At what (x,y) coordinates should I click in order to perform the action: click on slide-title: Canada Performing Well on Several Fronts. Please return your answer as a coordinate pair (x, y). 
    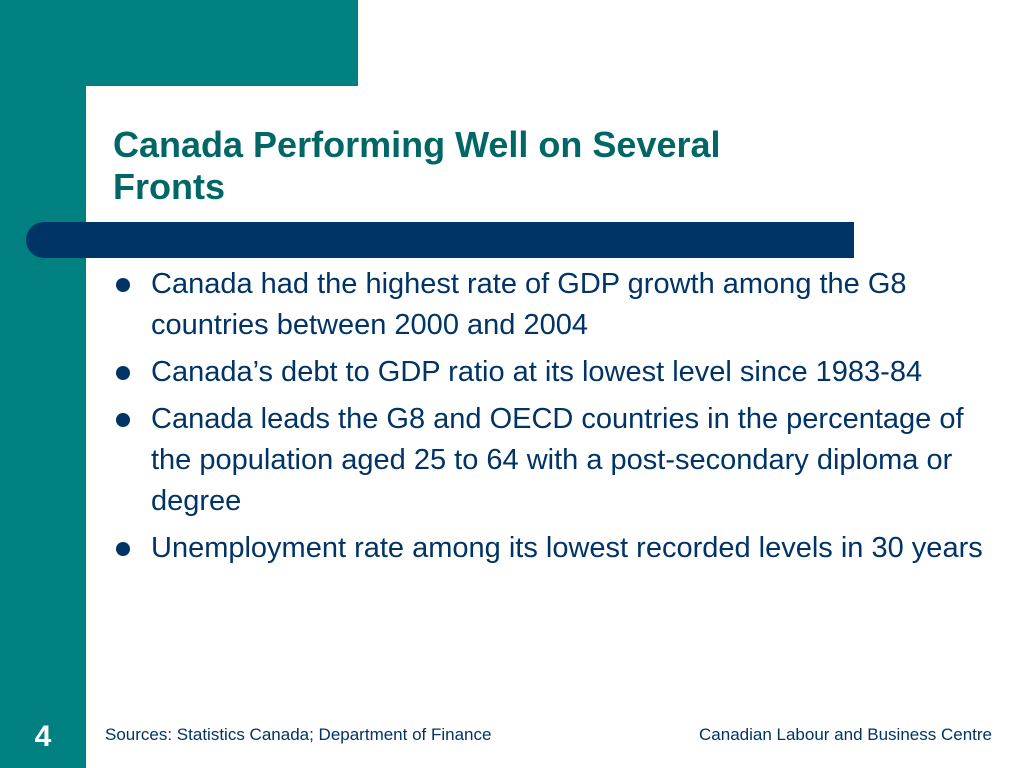
    Looking at the image, I should click on (417, 165).